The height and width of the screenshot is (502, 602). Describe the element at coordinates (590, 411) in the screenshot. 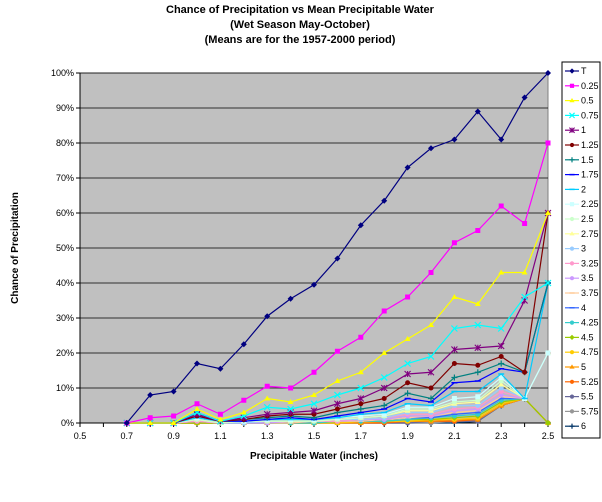

I see `legend-label: 5.75` at that location.